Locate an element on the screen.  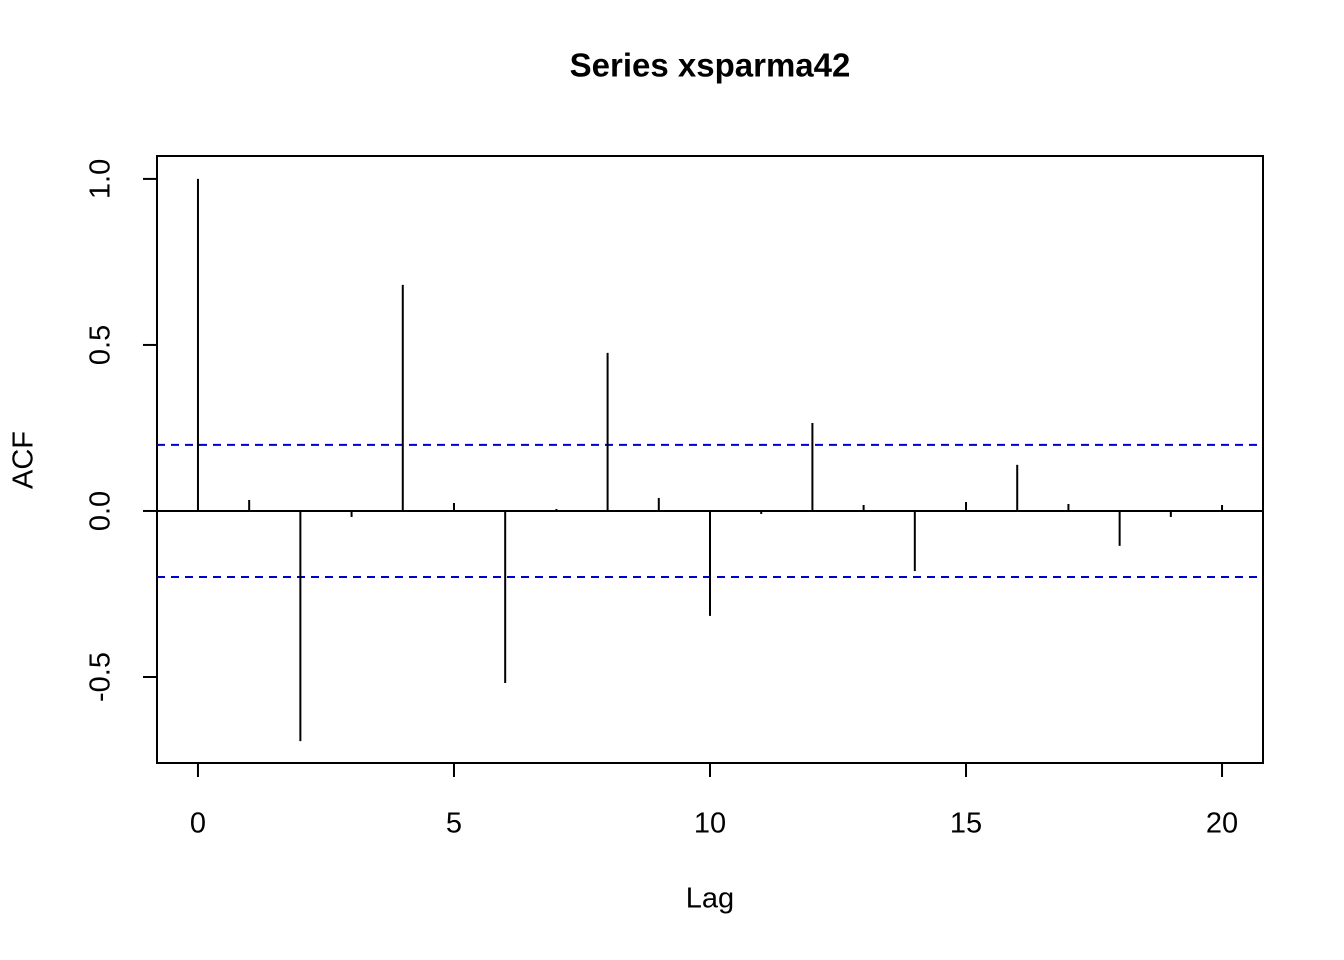
y-tick-label: 0.5 is located at coordinates (101, 345).